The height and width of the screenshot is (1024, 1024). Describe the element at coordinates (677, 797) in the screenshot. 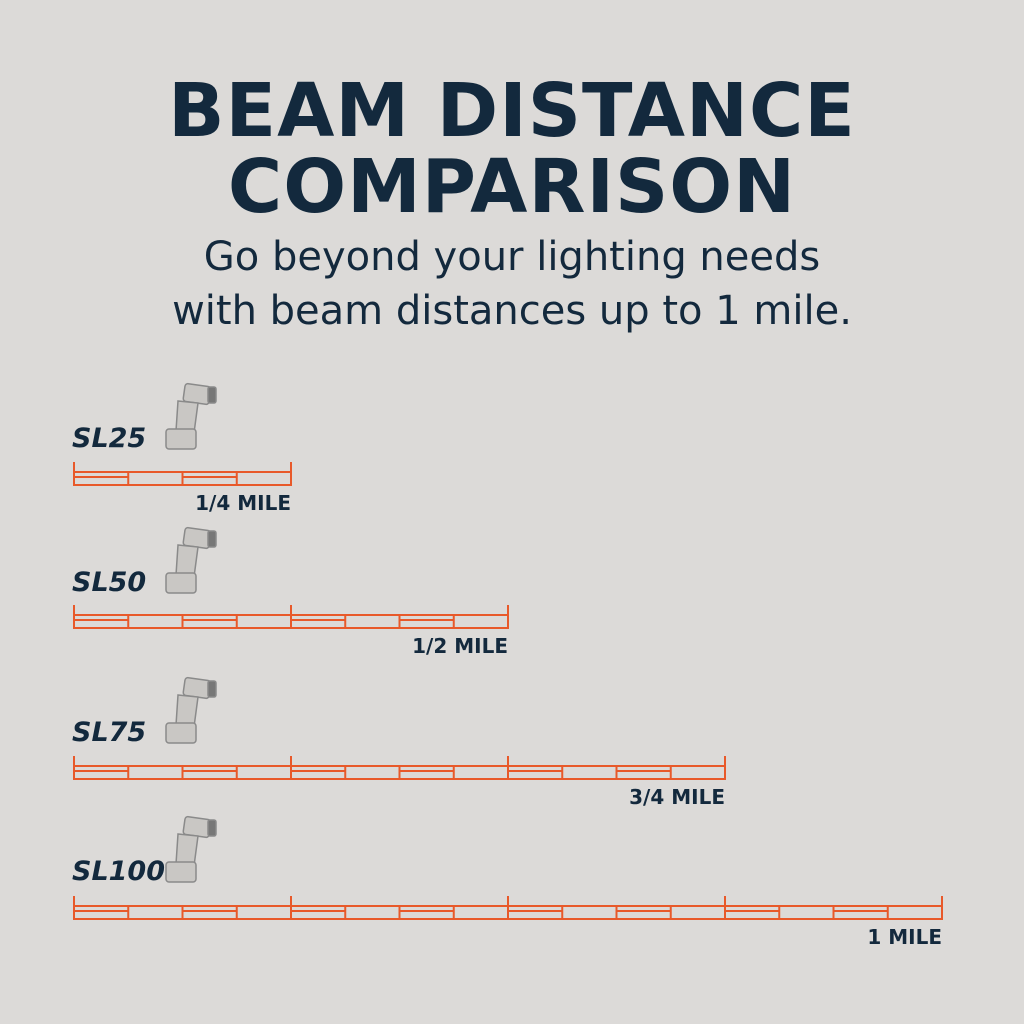

I see `value-label: 3/4 MILE` at that location.